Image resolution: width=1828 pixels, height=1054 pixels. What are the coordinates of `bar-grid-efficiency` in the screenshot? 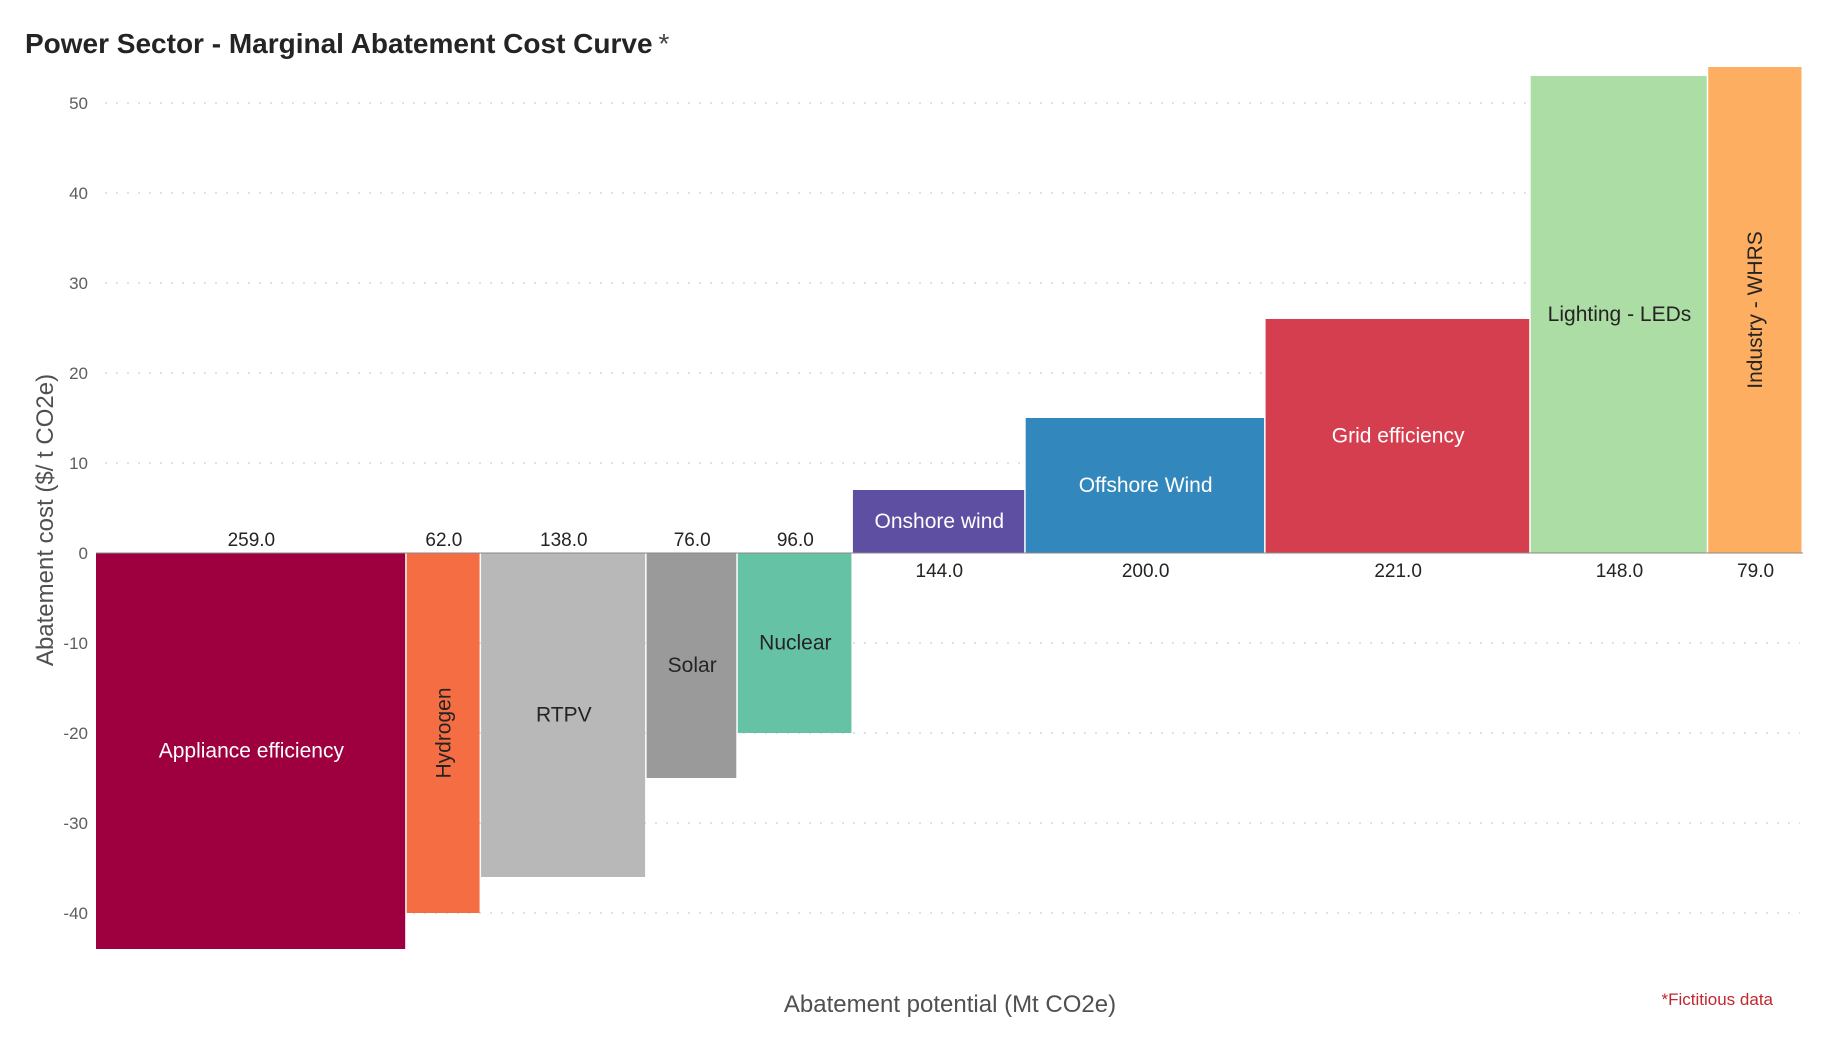 It's located at (1397, 436).